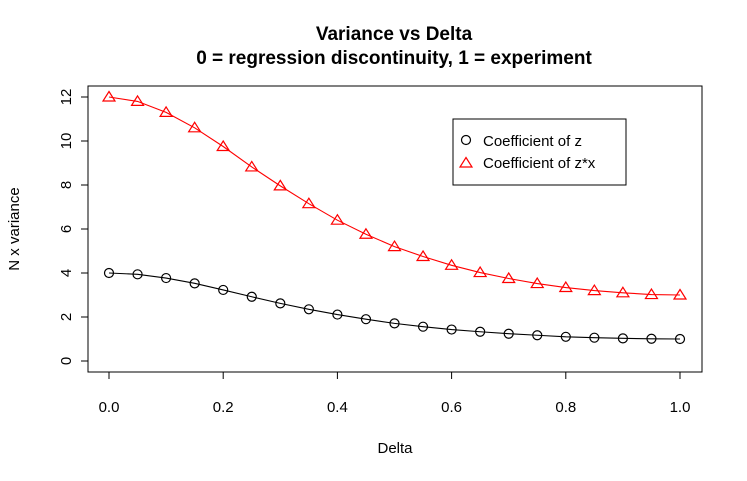  What do you see at coordinates (451, 407) in the screenshot?
I see `x-tick-label: 0.6` at bounding box center [451, 407].